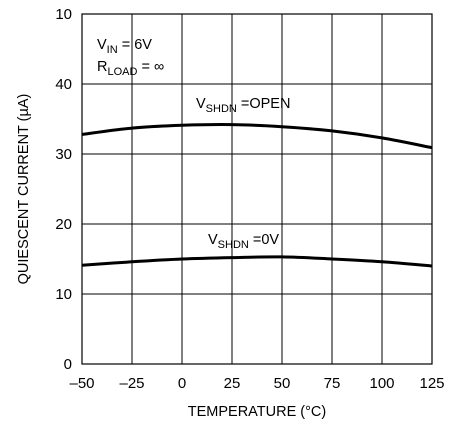  What do you see at coordinates (431, 383) in the screenshot?
I see `x-tick-label: 125` at bounding box center [431, 383].